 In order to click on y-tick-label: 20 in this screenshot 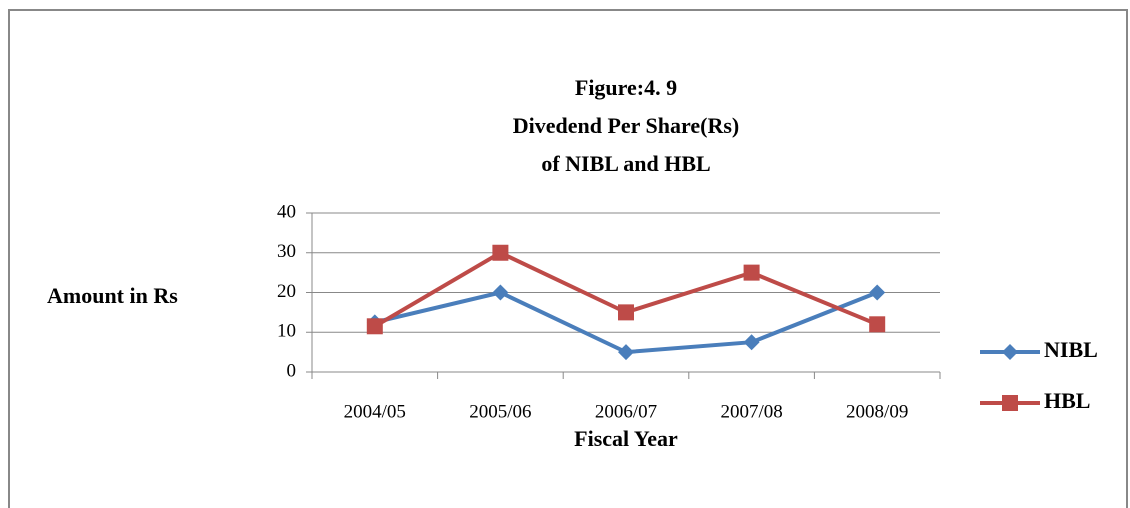, I will do `click(286, 291)`.